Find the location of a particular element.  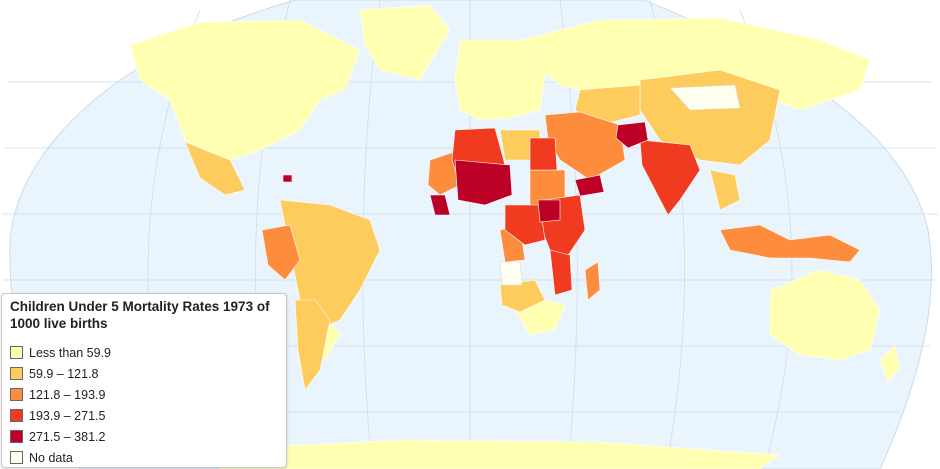

country-australia is located at coordinates (825, 315).